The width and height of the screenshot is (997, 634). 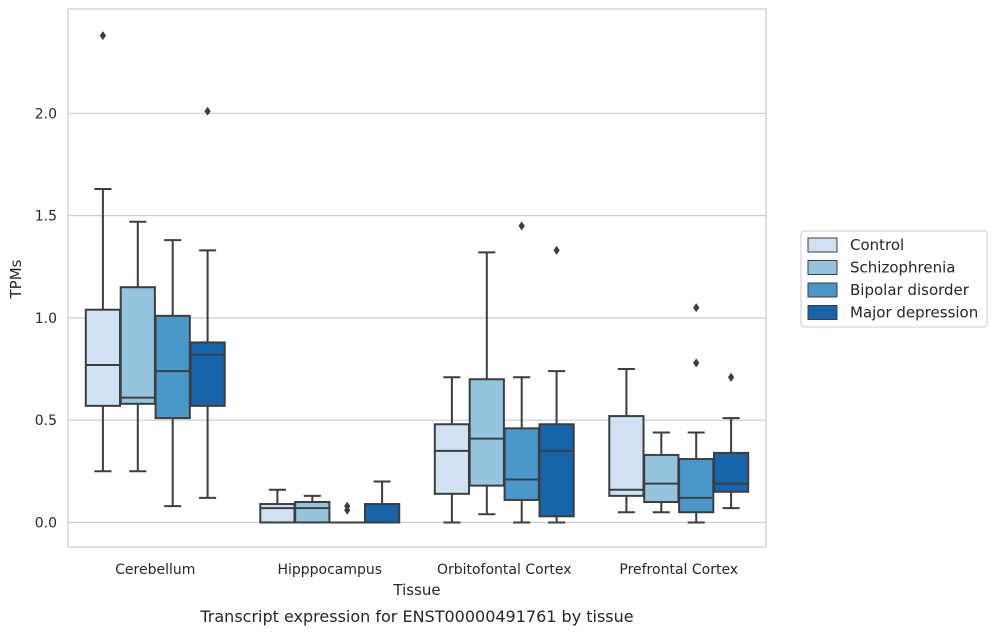 What do you see at coordinates (46, 217) in the screenshot?
I see `y-tick-label: 1.5` at bounding box center [46, 217].